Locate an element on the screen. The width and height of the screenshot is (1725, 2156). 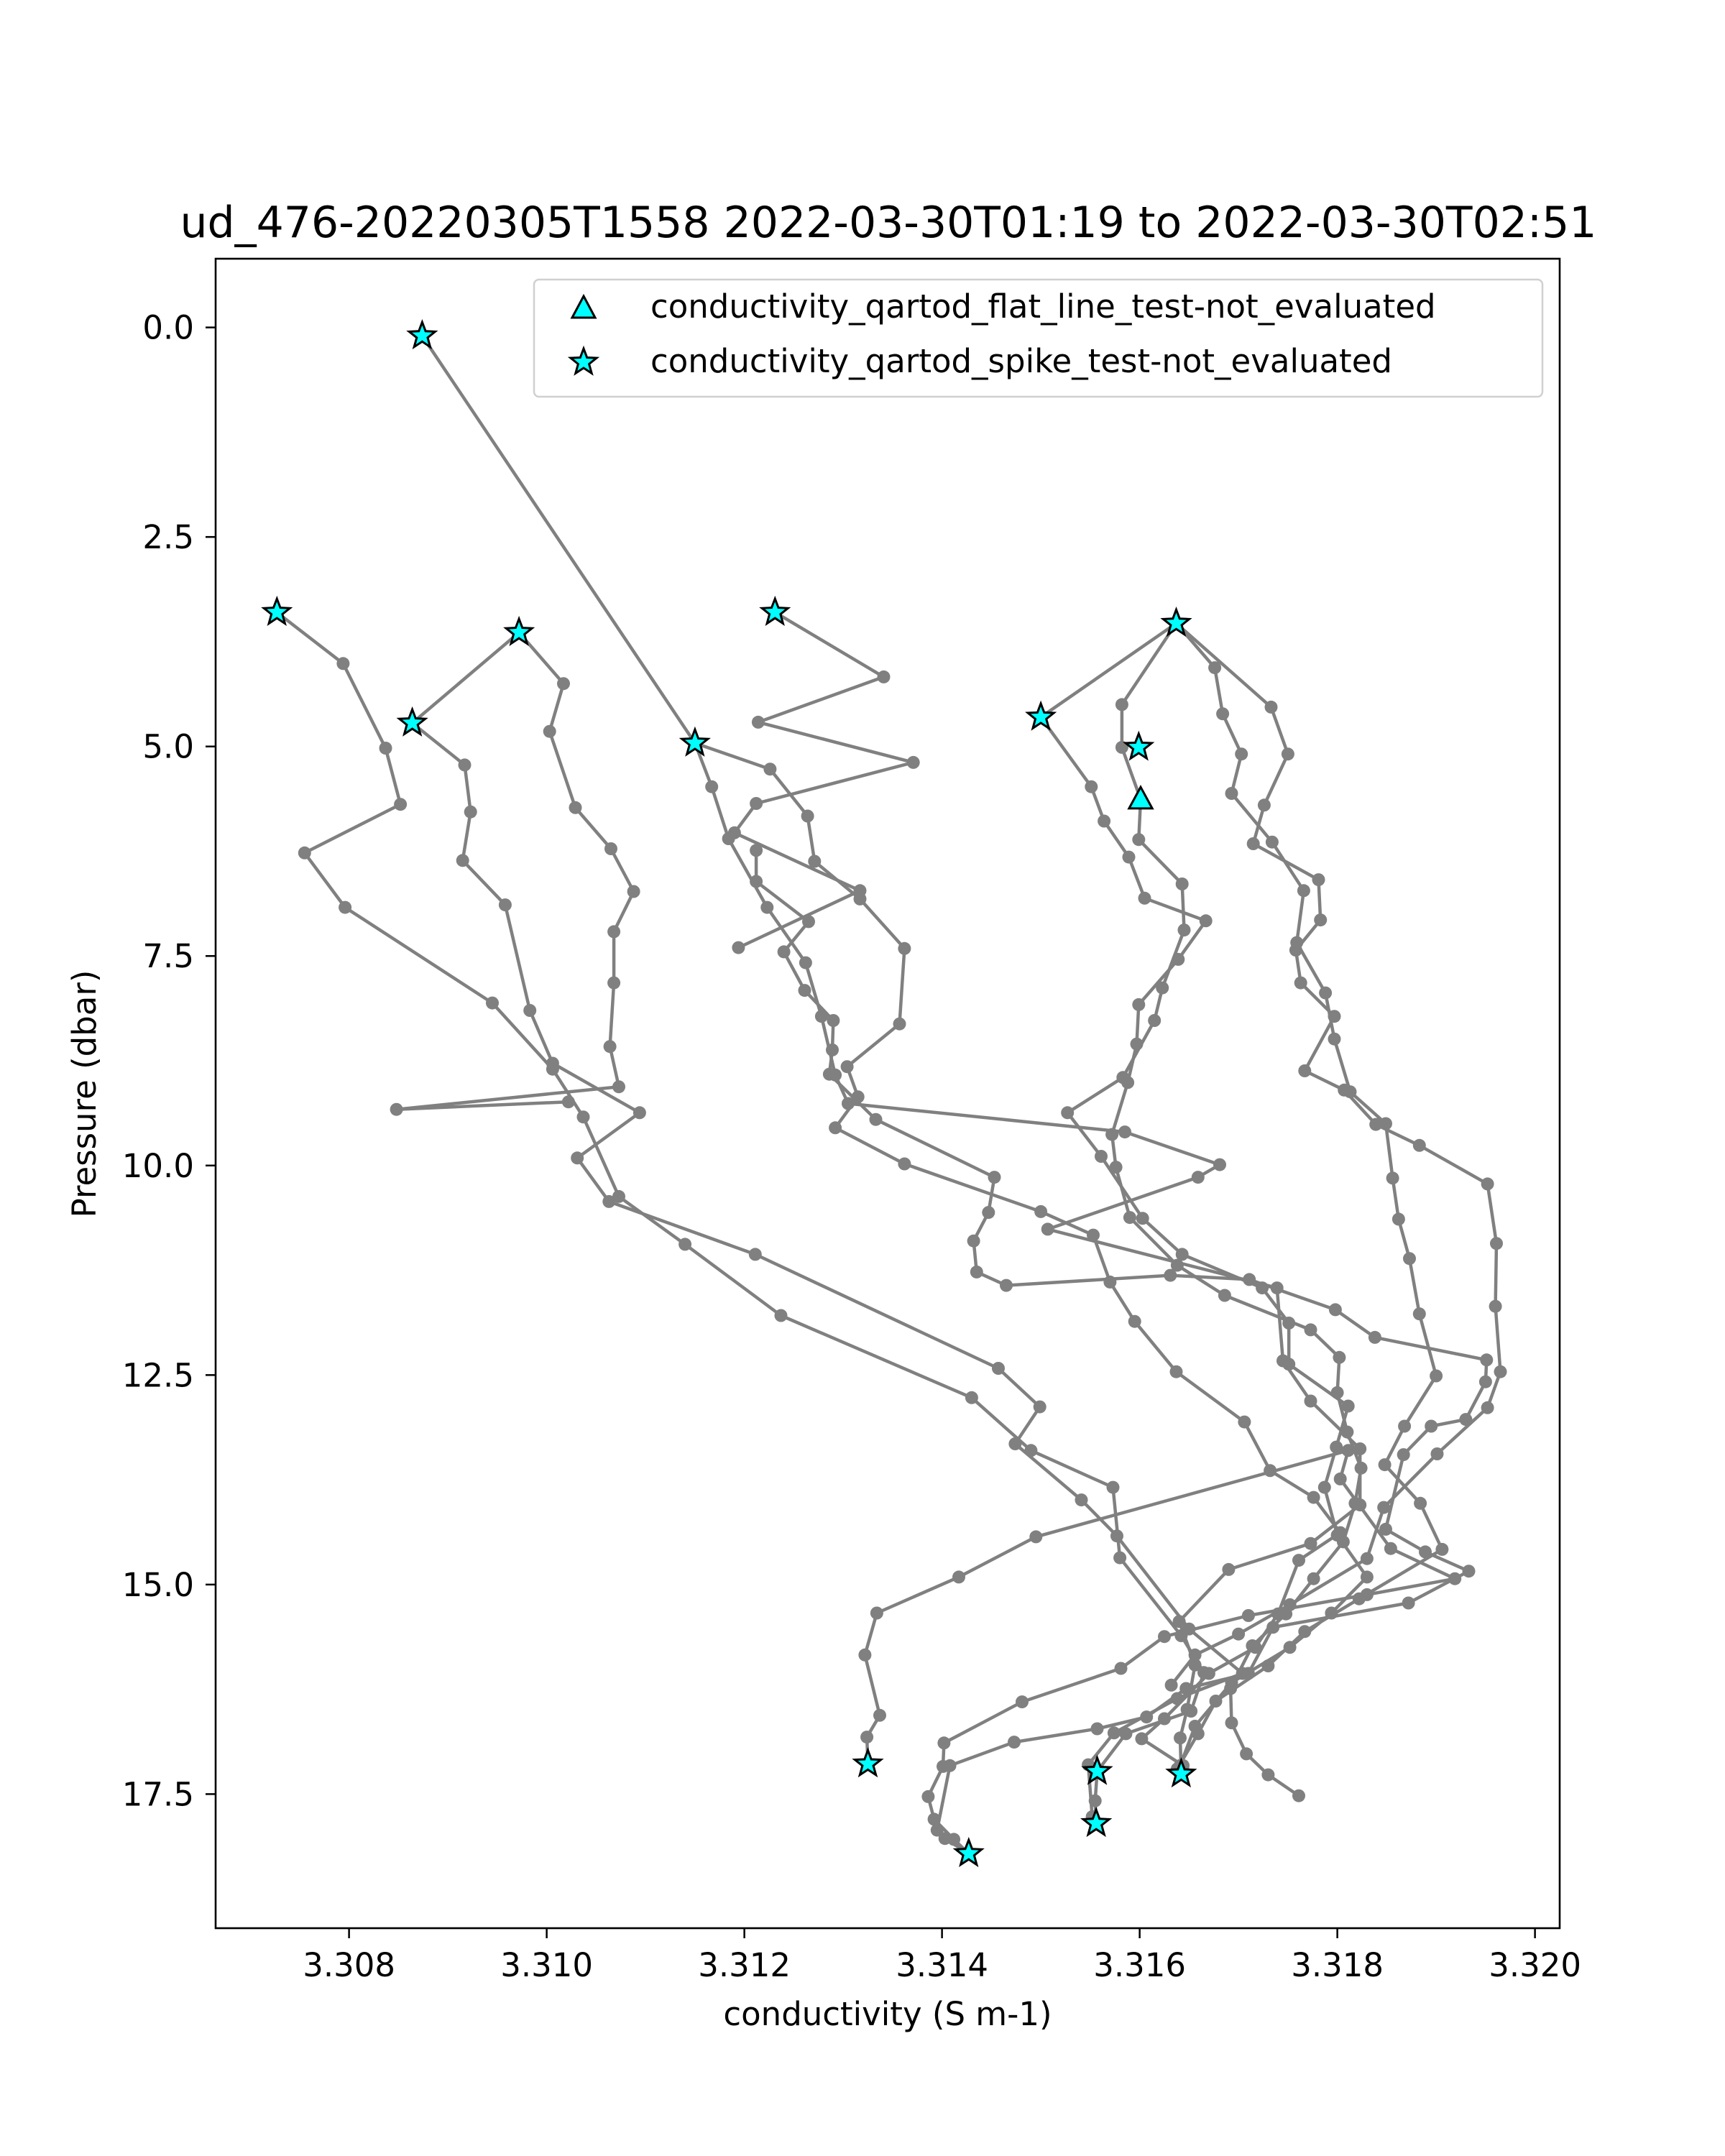
y-tick-label: 2.5 is located at coordinates (168, 537).